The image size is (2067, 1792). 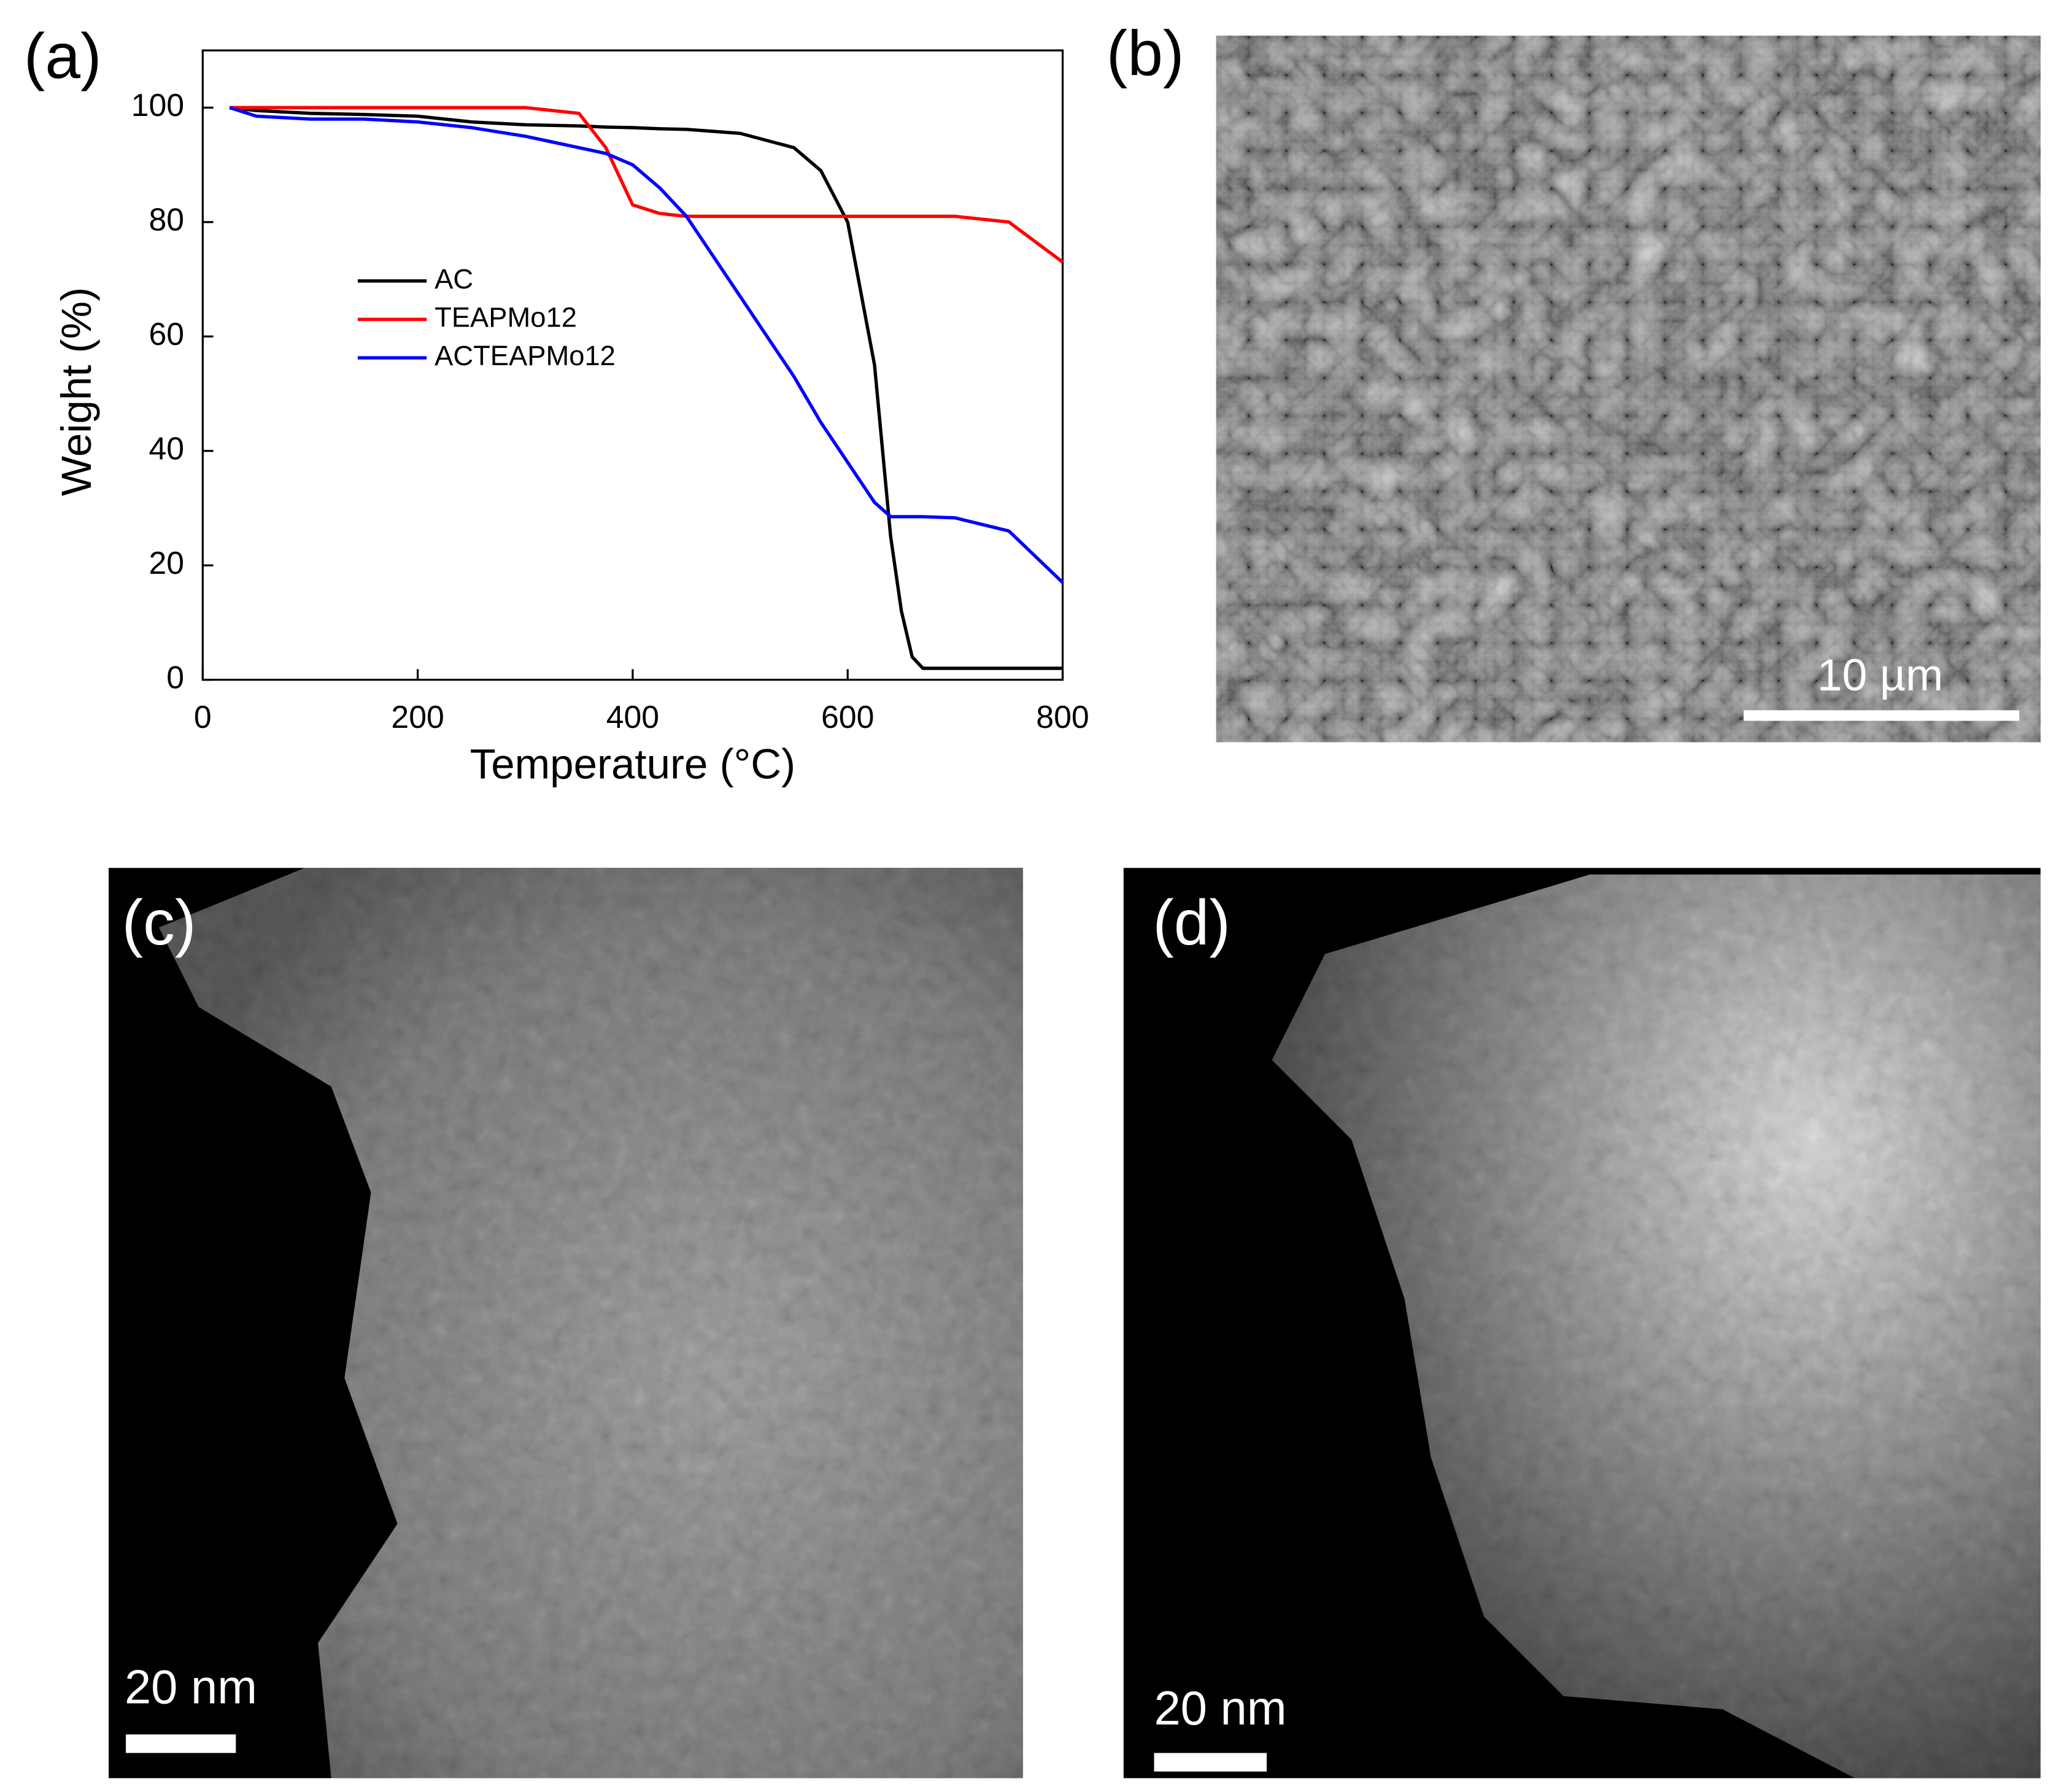 What do you see at coordinates (166, 220) in the screenshot?
I see `y-tick-label: 80` at bounding box center [166, 220].